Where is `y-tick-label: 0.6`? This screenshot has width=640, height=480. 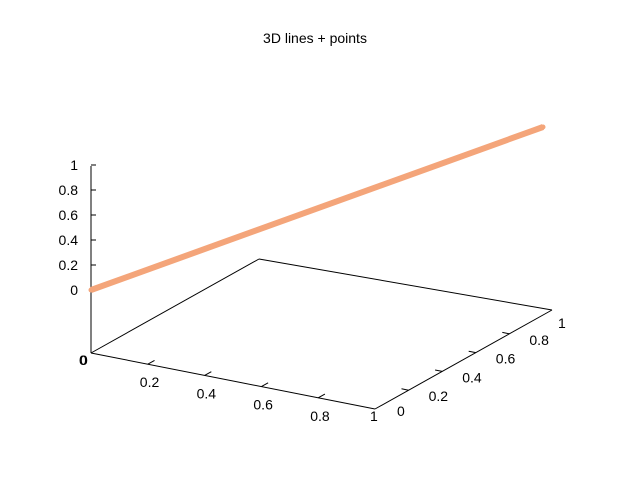 y-tick-label: 0.6 is located at coordinates (506, 359).